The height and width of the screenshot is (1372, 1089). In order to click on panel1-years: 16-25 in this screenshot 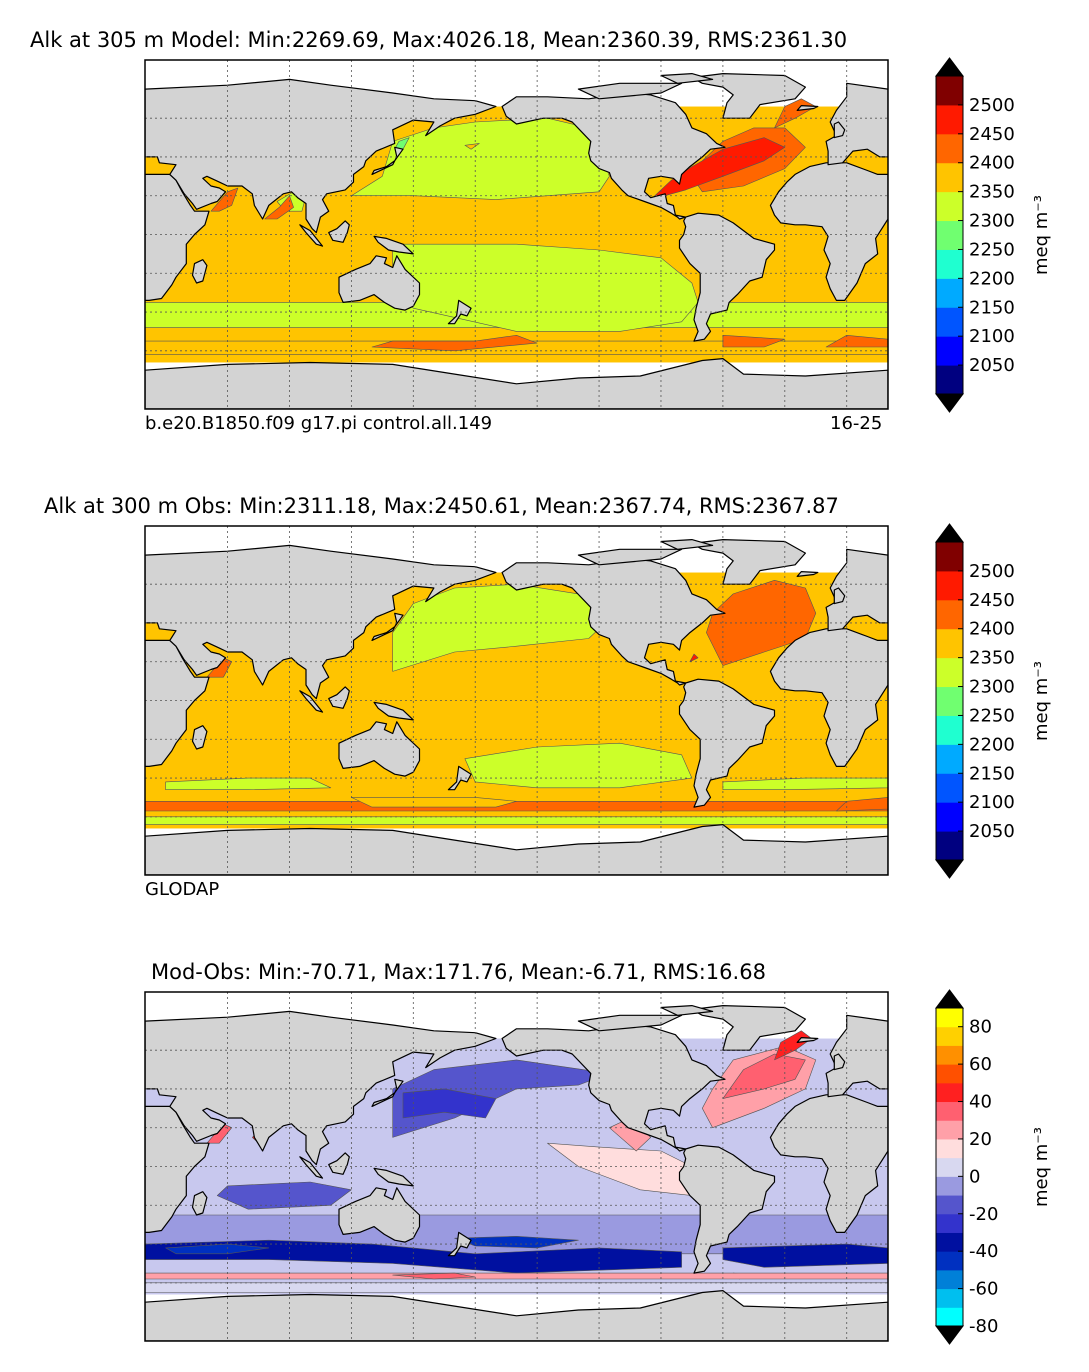, I will do `click(856, 423)`.